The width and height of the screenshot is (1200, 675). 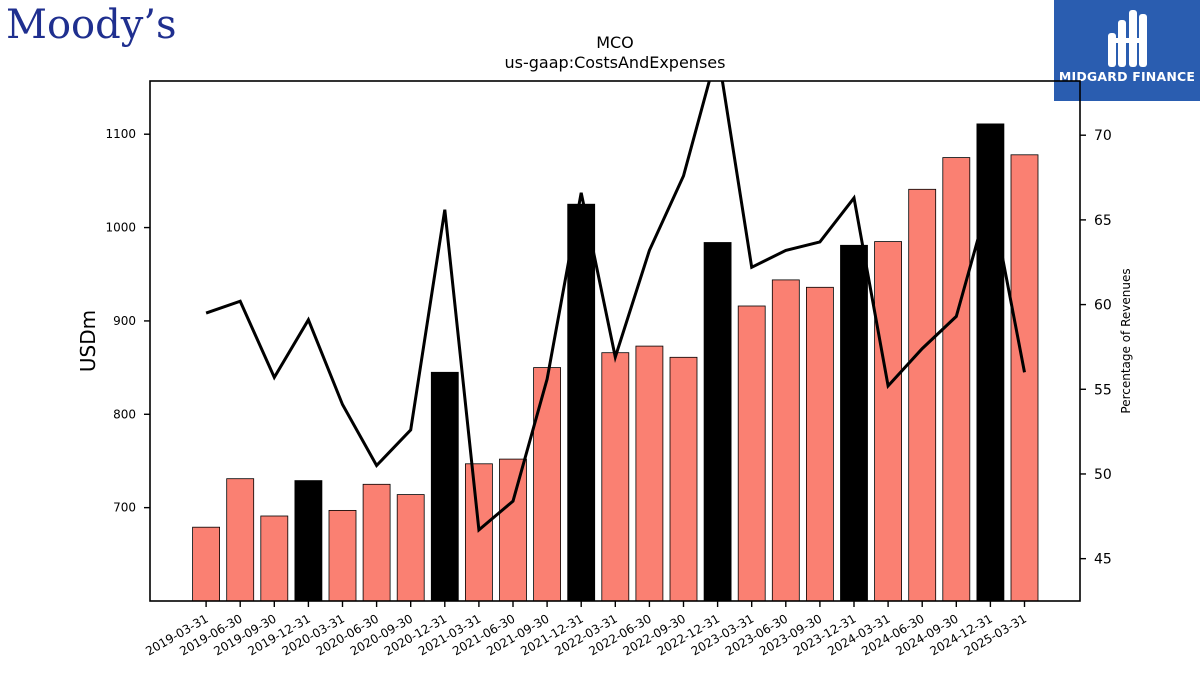 What do you see at coordinates (615, 42) in the screenshot?
I see `chart-title: MCO` at bounding box center [615, 42].